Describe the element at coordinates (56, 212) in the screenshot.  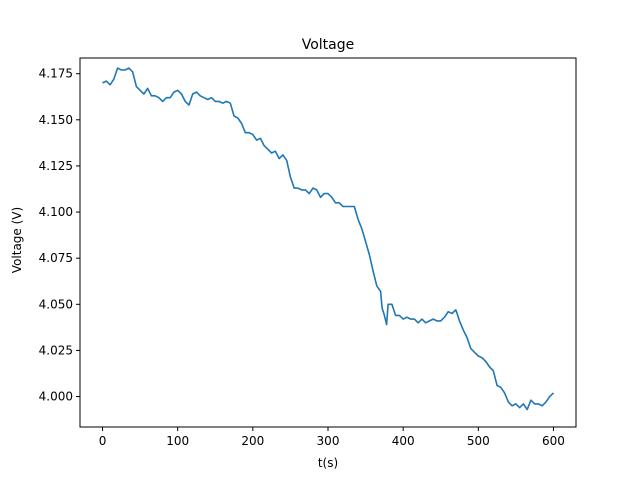
I see `y-tick-label: 4.100` at that location.